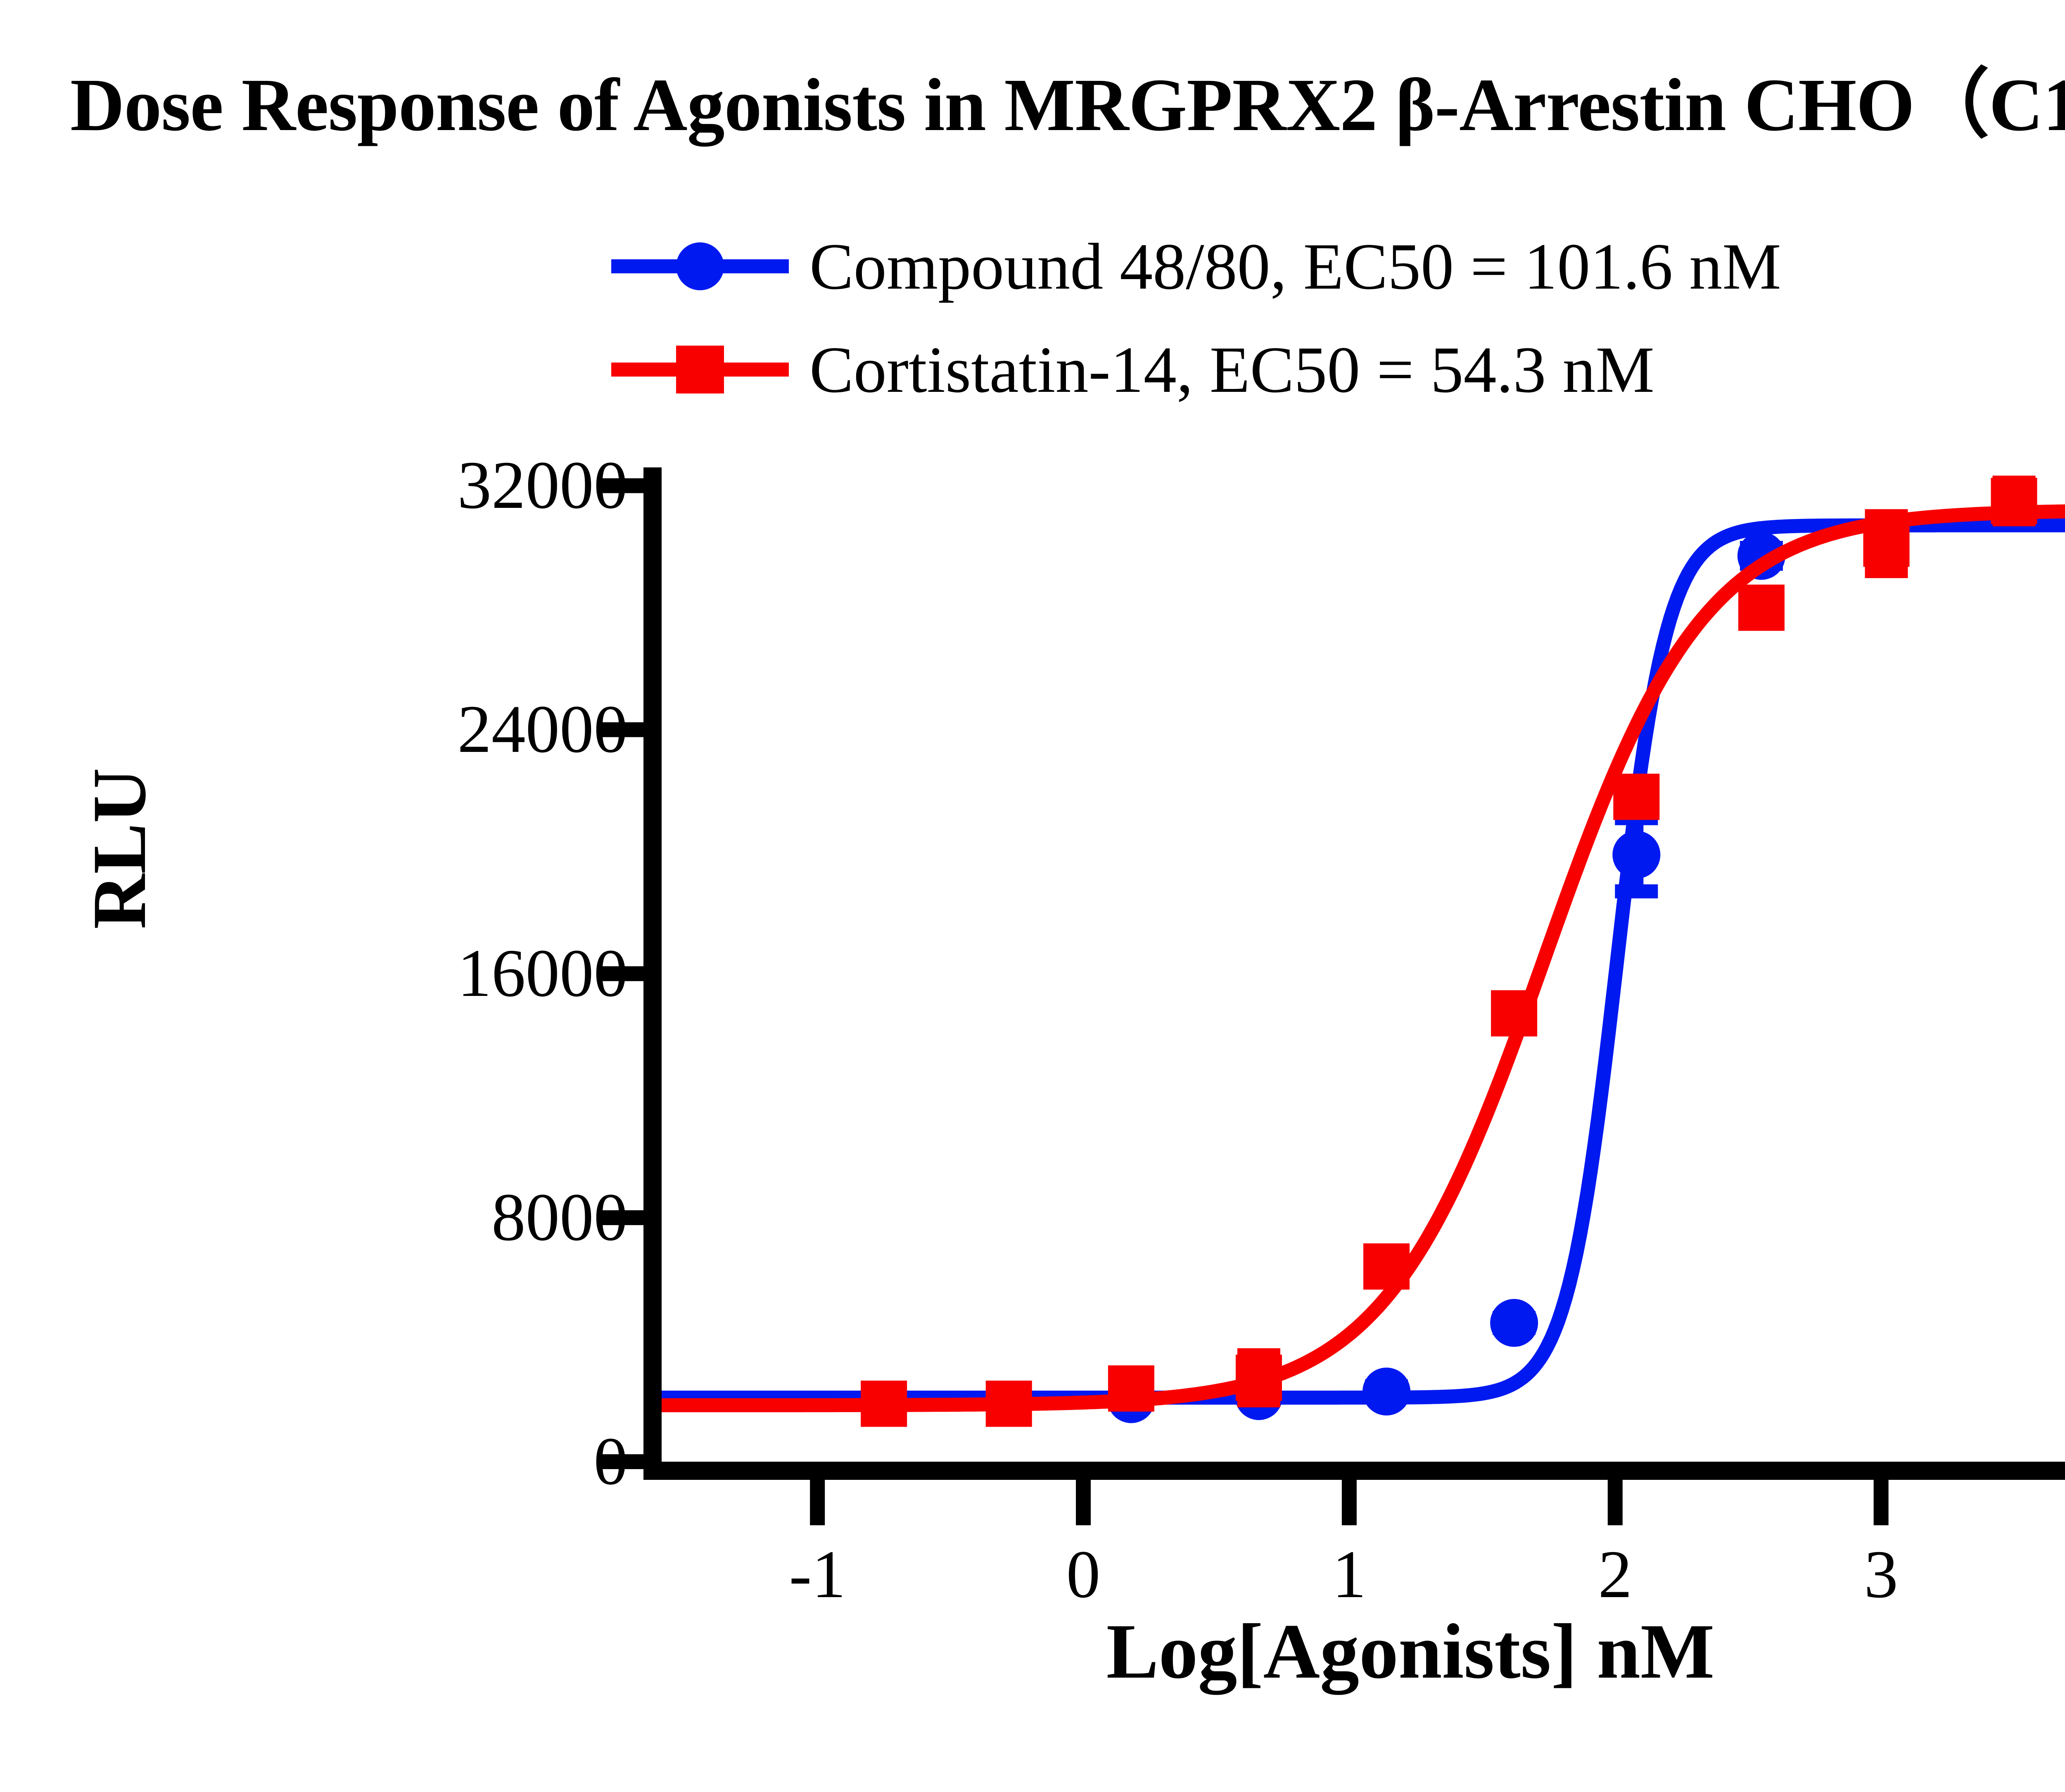  I want to click on y-tick-label: 32000, so click(542, 485).